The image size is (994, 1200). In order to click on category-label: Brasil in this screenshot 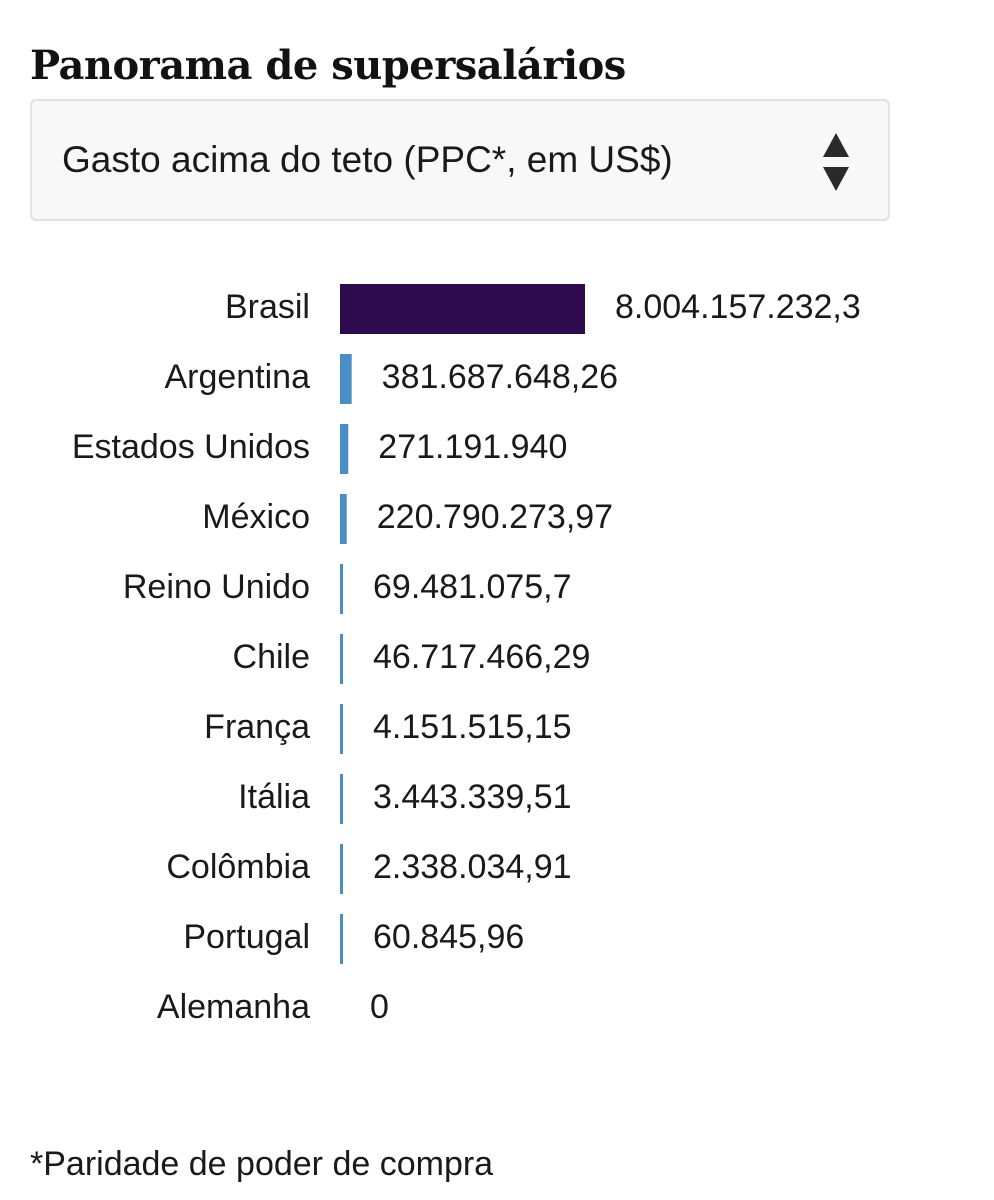, I will do `click(267, 307)`.